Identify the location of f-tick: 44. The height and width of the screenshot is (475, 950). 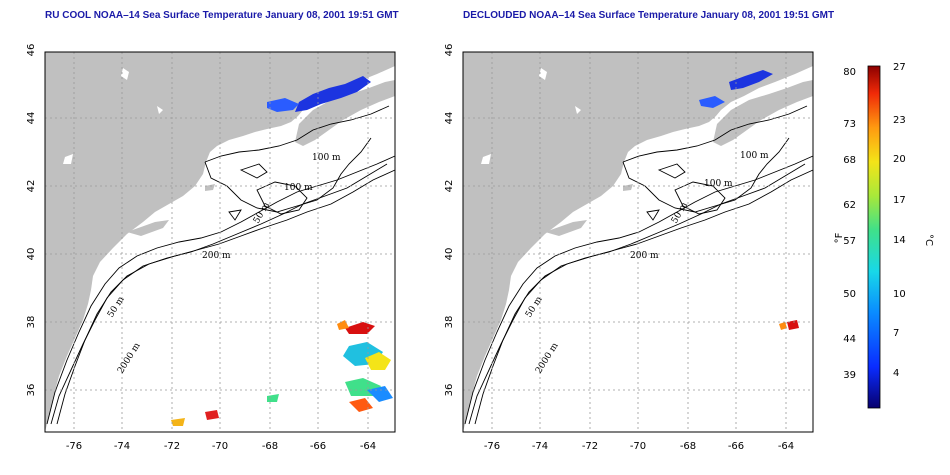
(849, 339).